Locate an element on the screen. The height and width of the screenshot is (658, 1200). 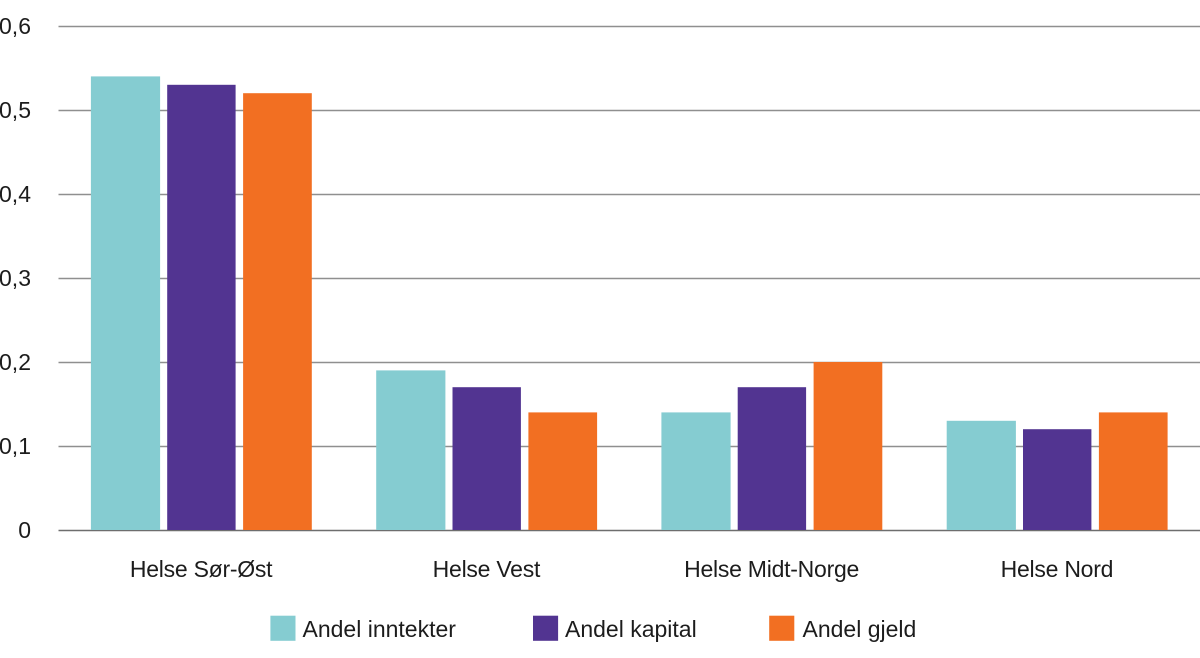
svg-text: Helse Nord is located at coordinates (1057, 569).